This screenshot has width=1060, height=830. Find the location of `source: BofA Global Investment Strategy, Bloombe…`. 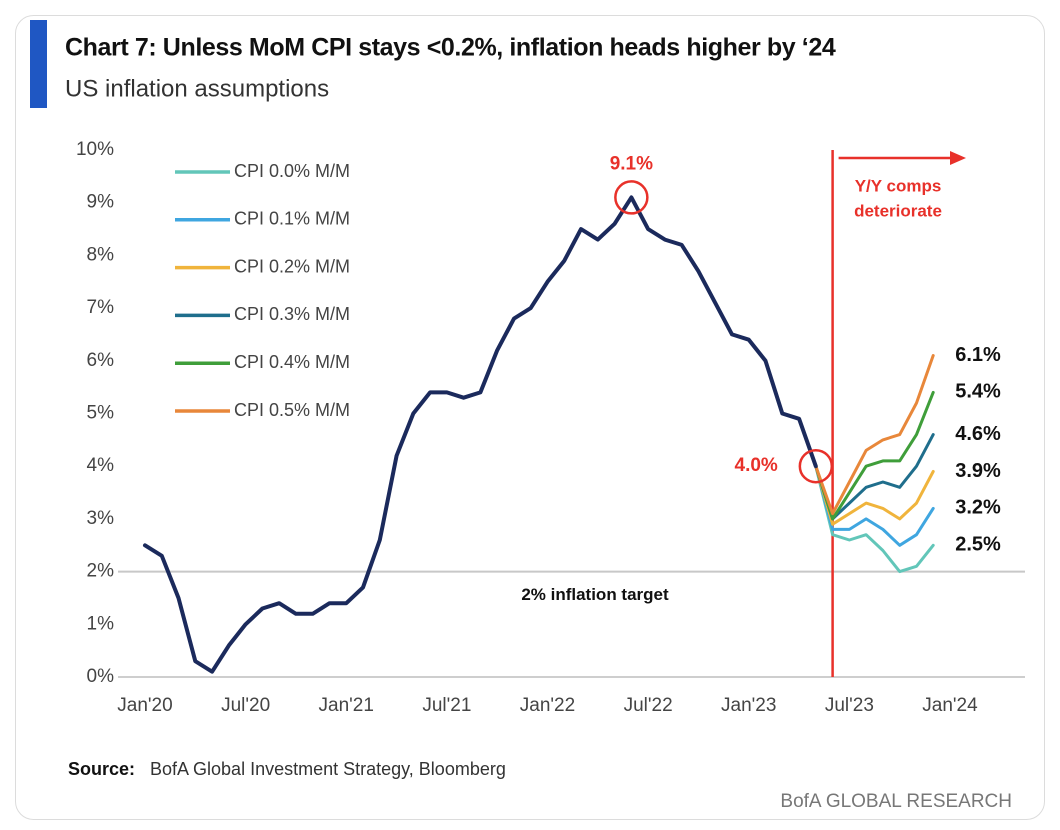

source: BofA Global Investment Strategy, Bloombe… is located at coordinates (328, 769).